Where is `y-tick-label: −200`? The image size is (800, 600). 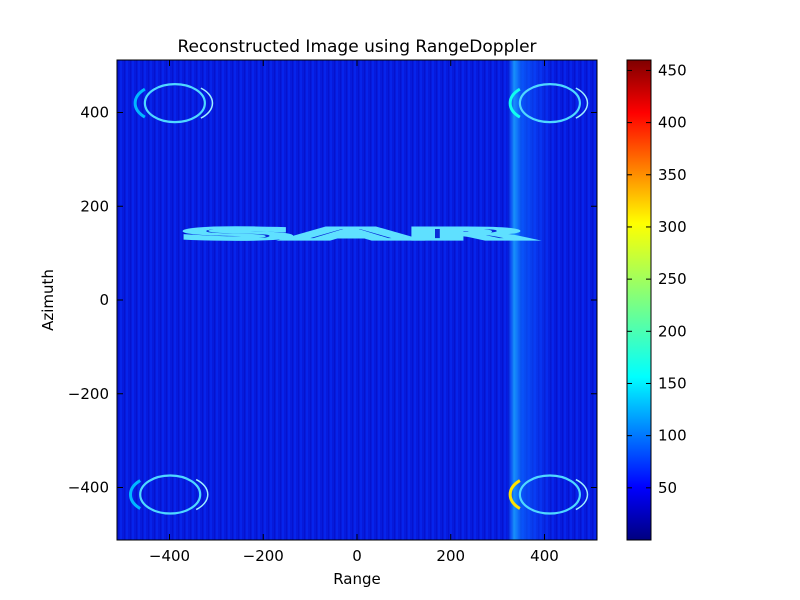
y-tick-label: −200 is located at coordinates (88, 394).